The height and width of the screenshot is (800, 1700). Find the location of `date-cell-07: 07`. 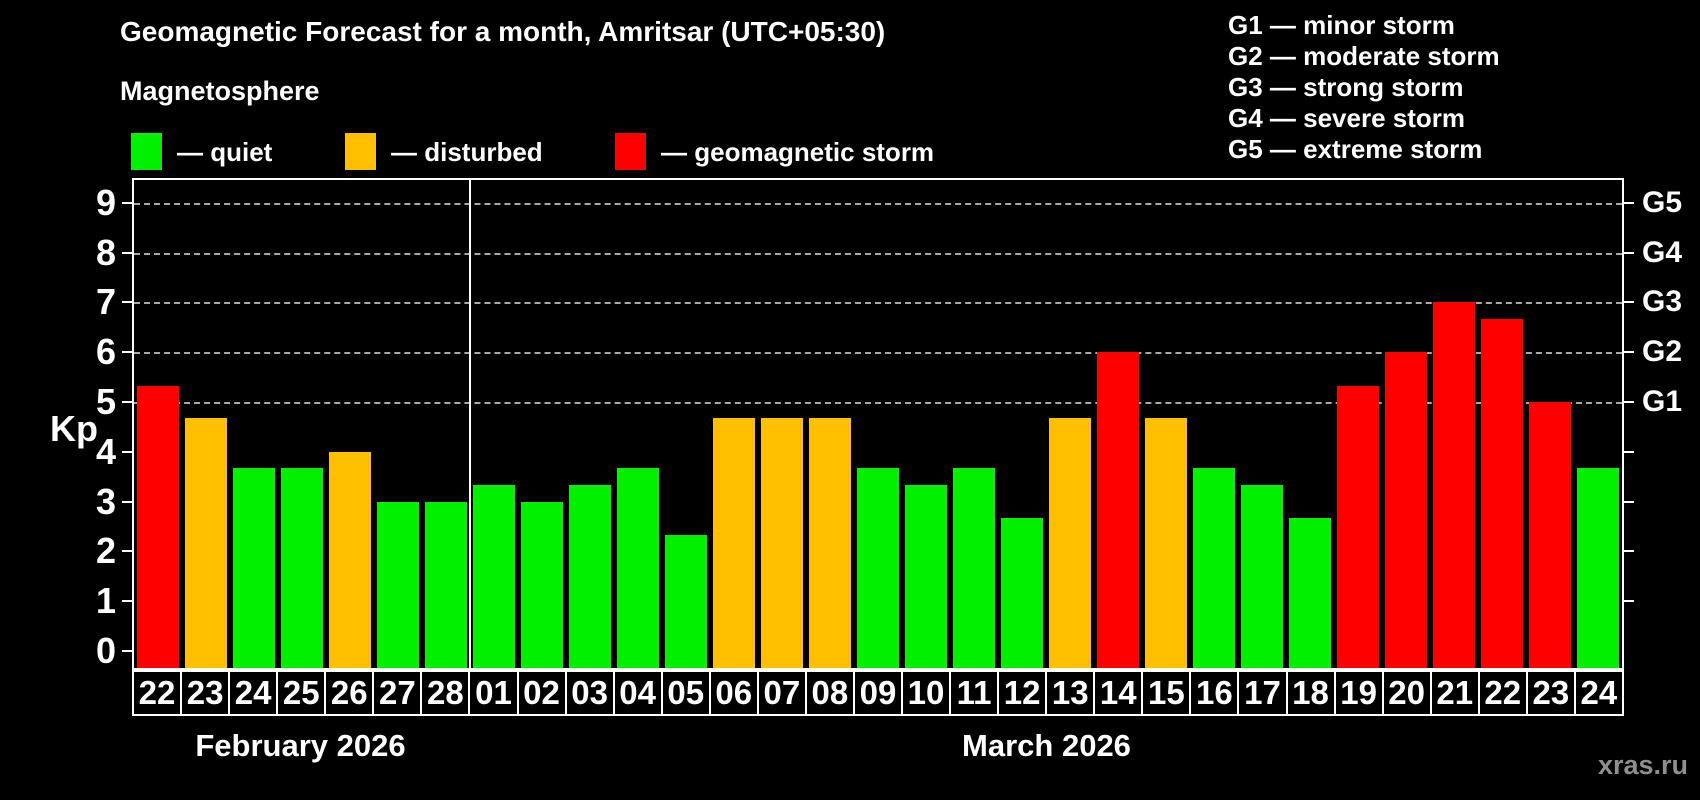

date-cell-07: 07 is located at coordinates (781, 693).